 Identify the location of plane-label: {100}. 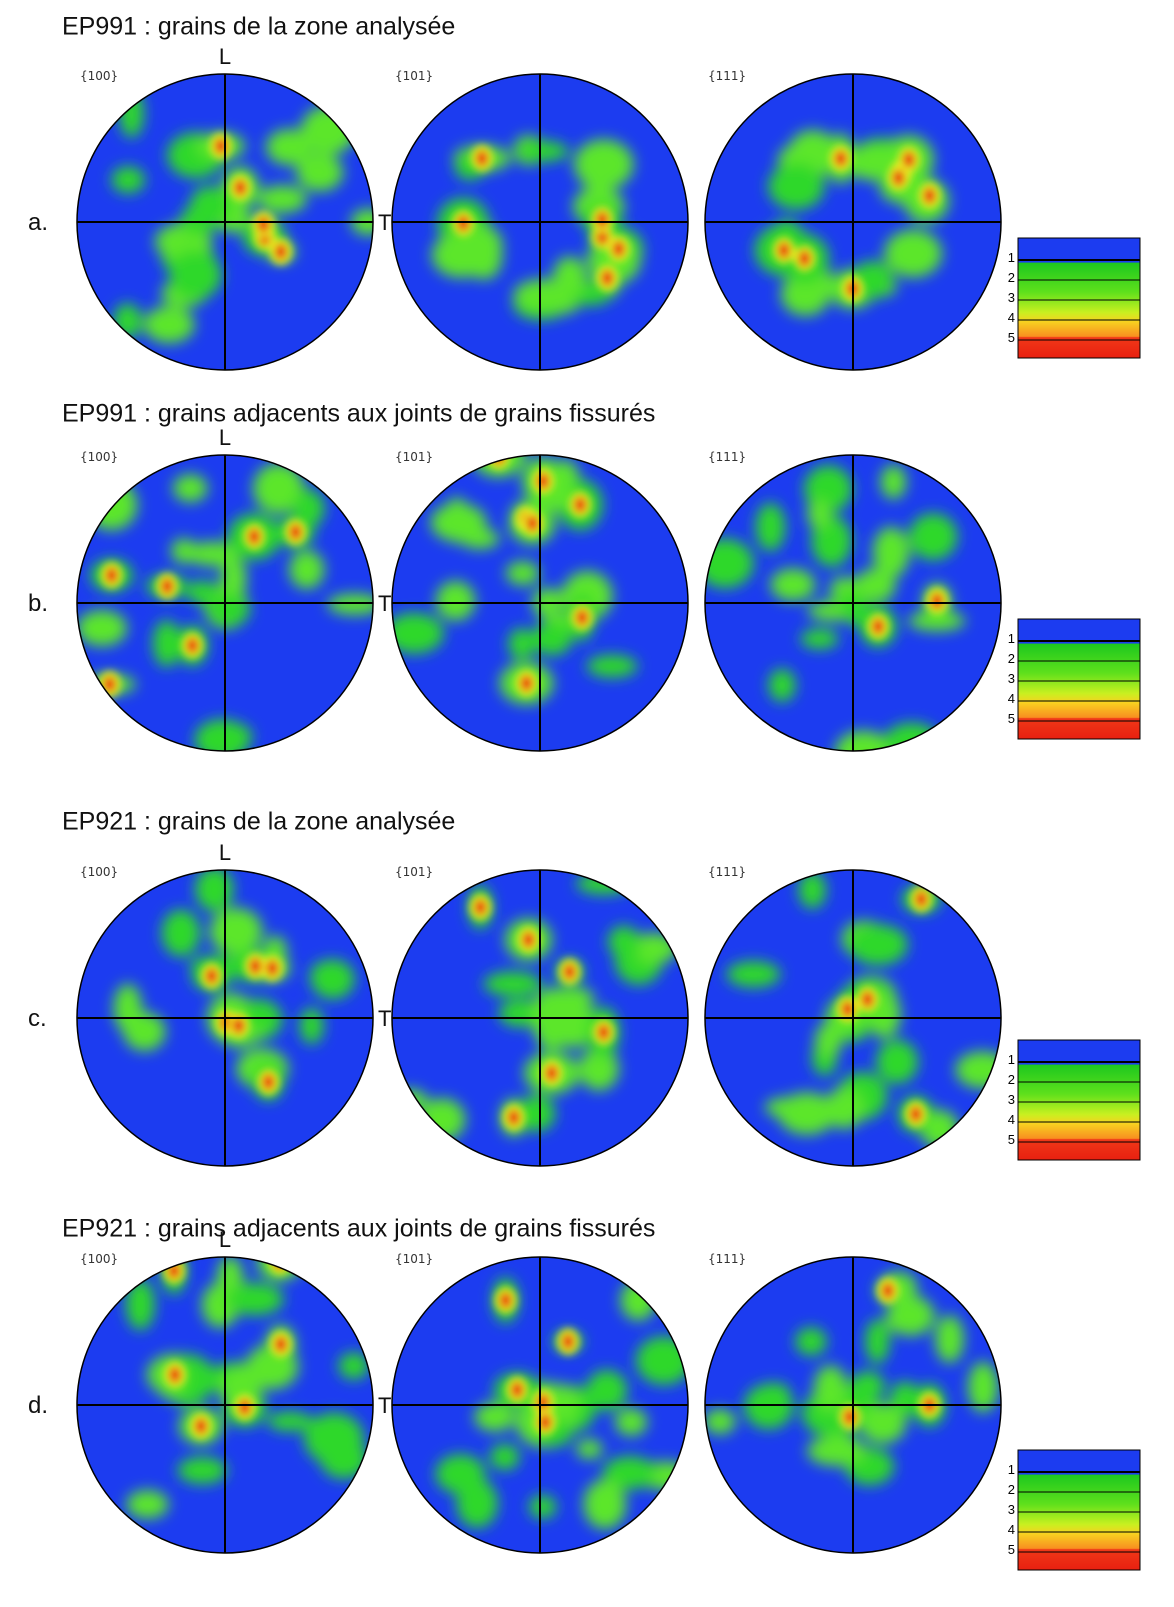
(99, 76).